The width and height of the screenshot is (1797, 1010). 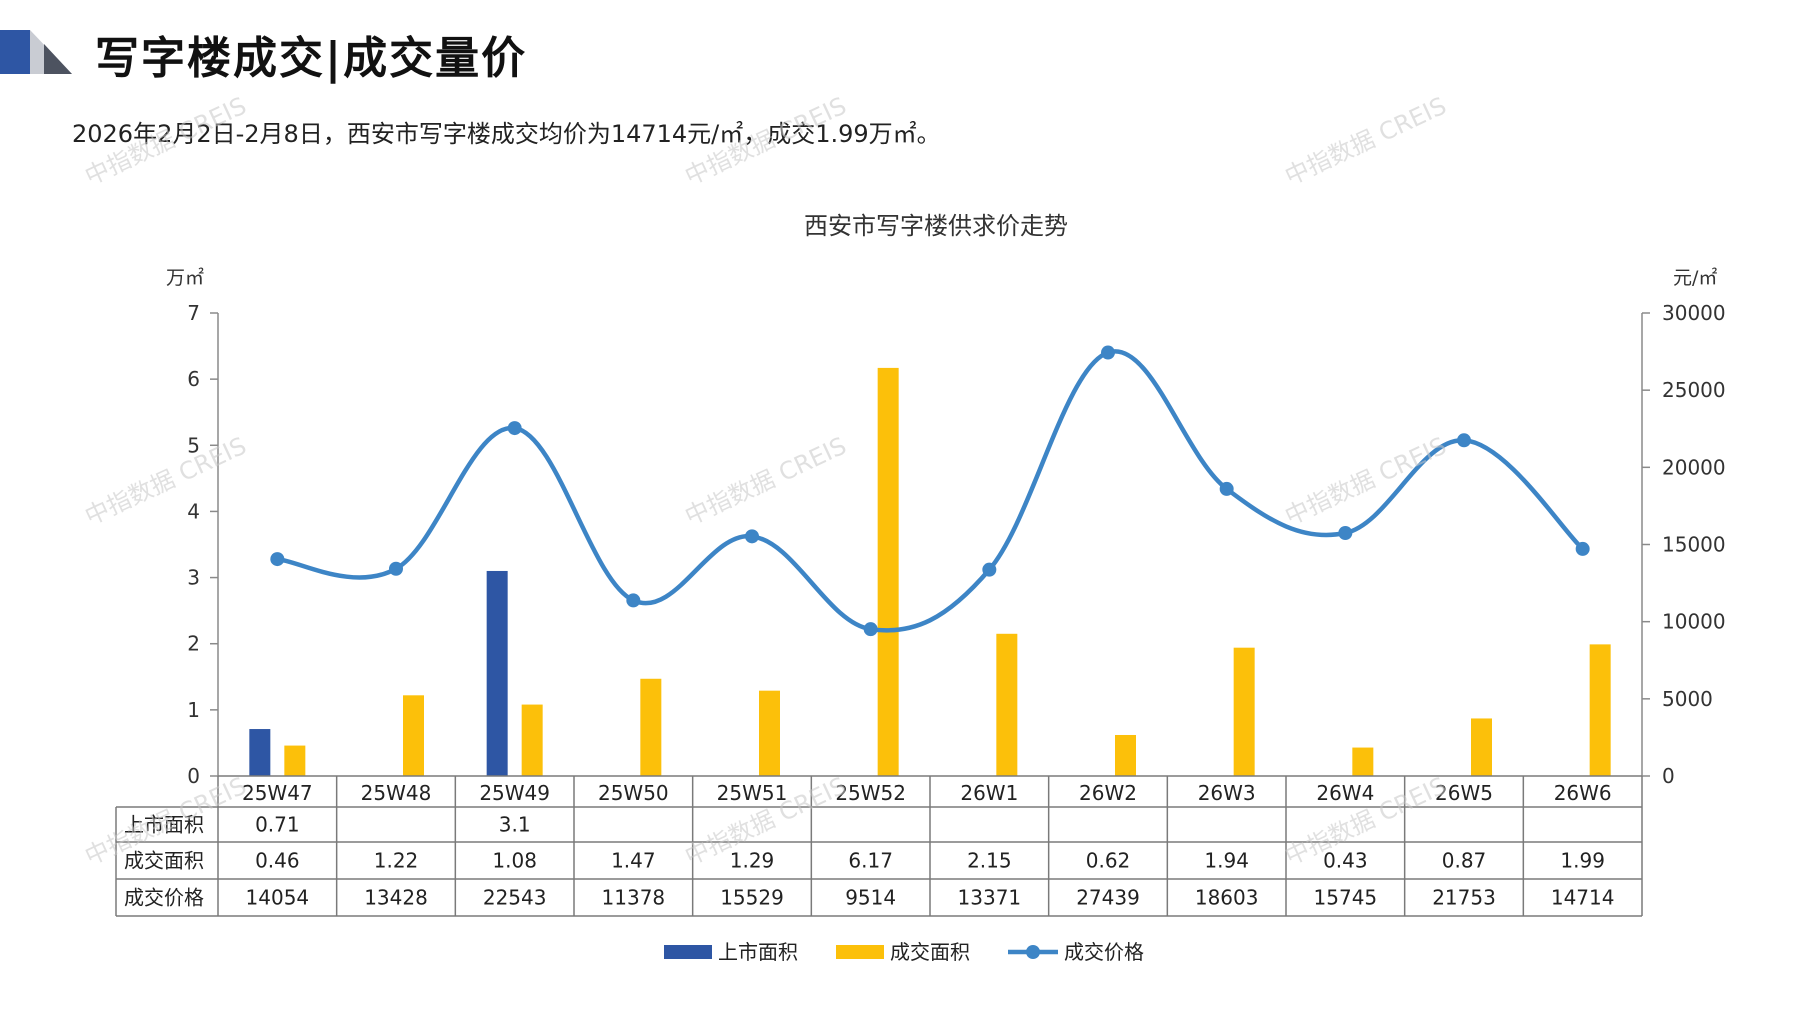 What do you see at coordinates (990, 898) in the screenshot?
I see `data-label: 13371` at bounding box center [990, 898].